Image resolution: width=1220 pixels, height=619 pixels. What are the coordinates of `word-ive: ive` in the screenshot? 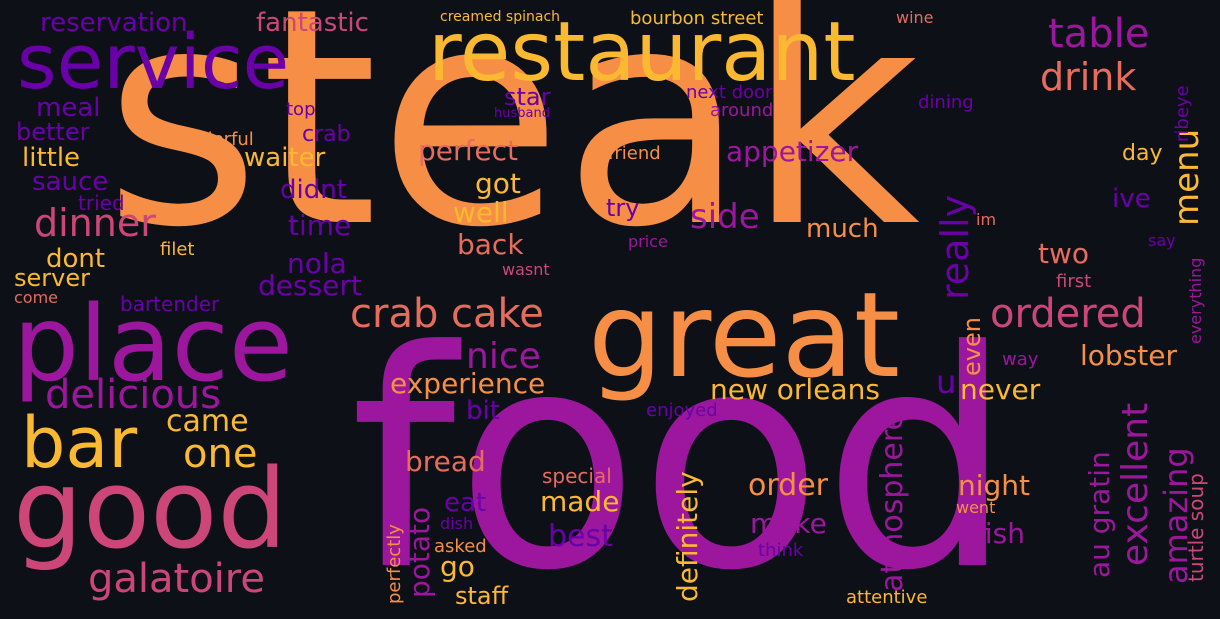 It's located at (1131, 199).